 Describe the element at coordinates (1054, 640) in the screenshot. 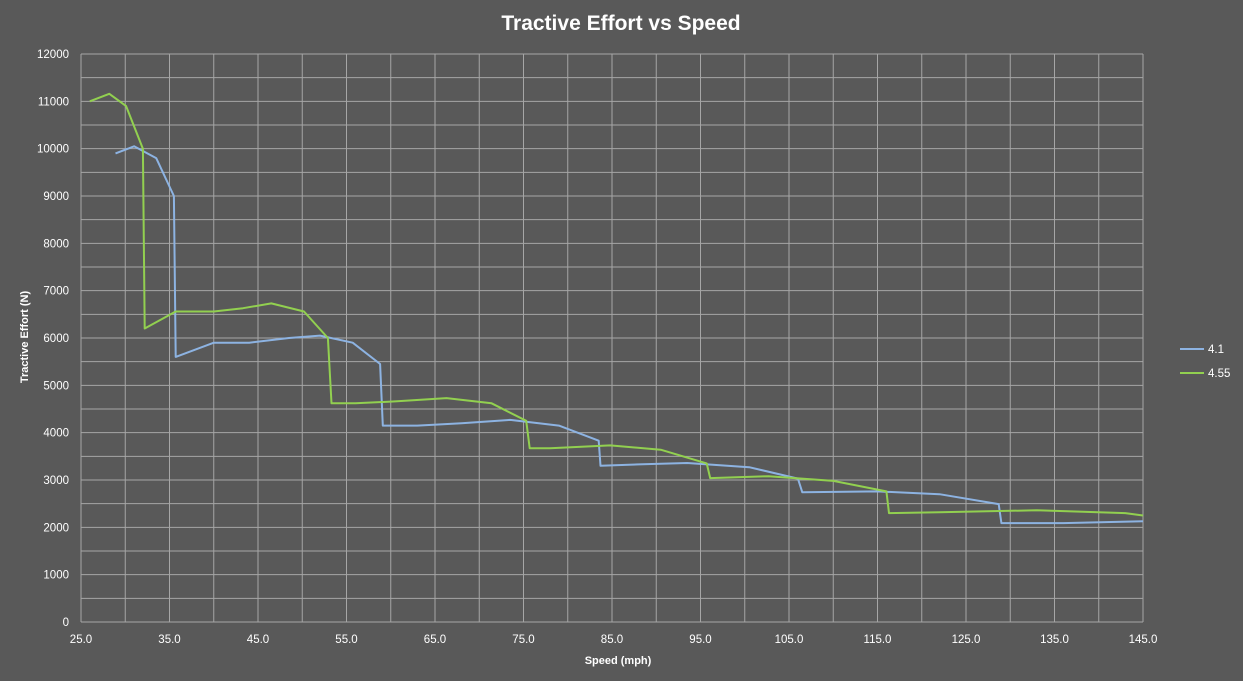

I see `x-tick-label: 135.0` at that location.